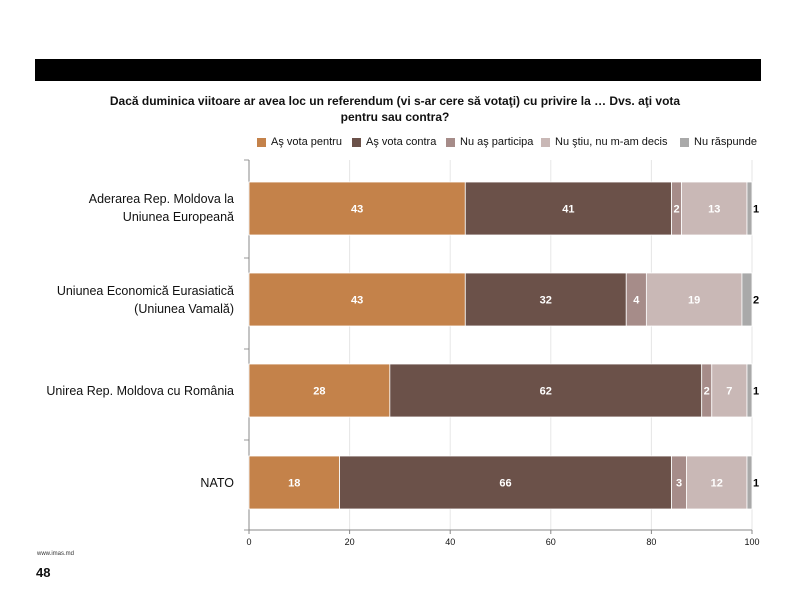 The image size is (793, 595). I want to click on data-label: 66, so click(505, 484).